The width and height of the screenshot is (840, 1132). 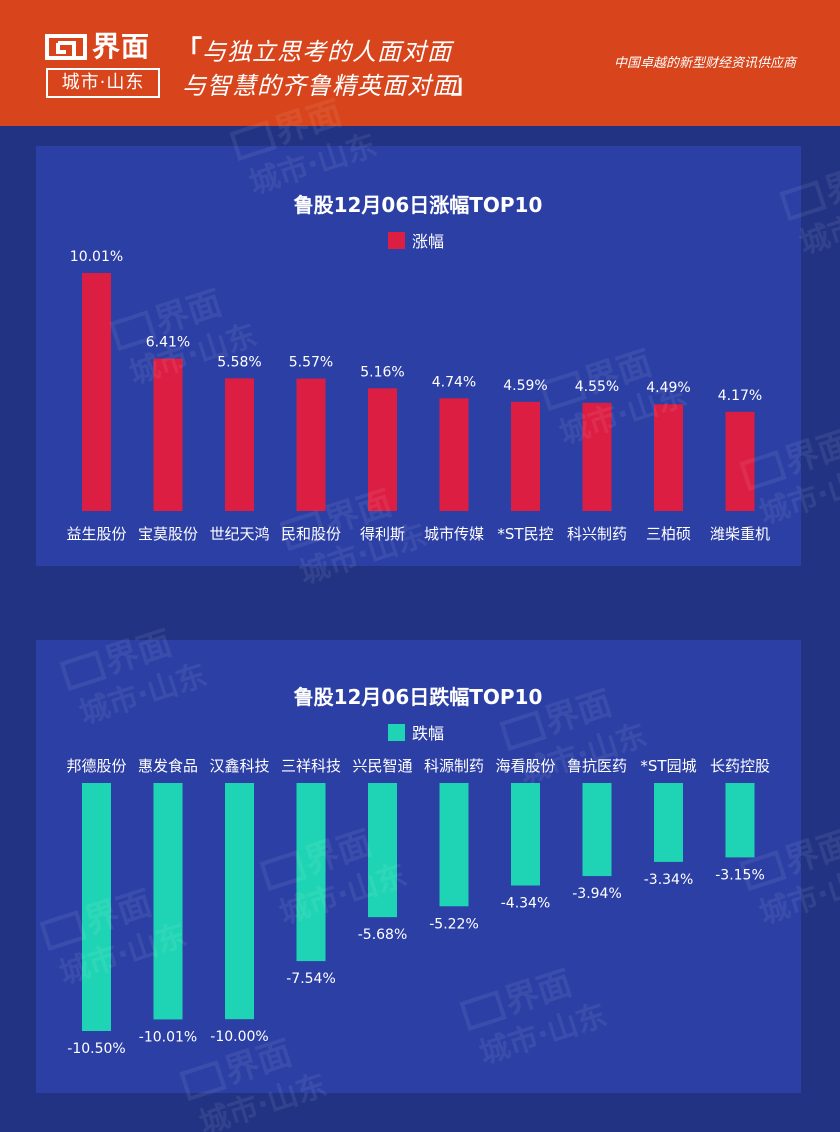 What do you see at coordinates (704, 63) in the screenshot?
I see `tagline: 中国卓越的新型财经资讯供应商` at bounding box center [704, 63].